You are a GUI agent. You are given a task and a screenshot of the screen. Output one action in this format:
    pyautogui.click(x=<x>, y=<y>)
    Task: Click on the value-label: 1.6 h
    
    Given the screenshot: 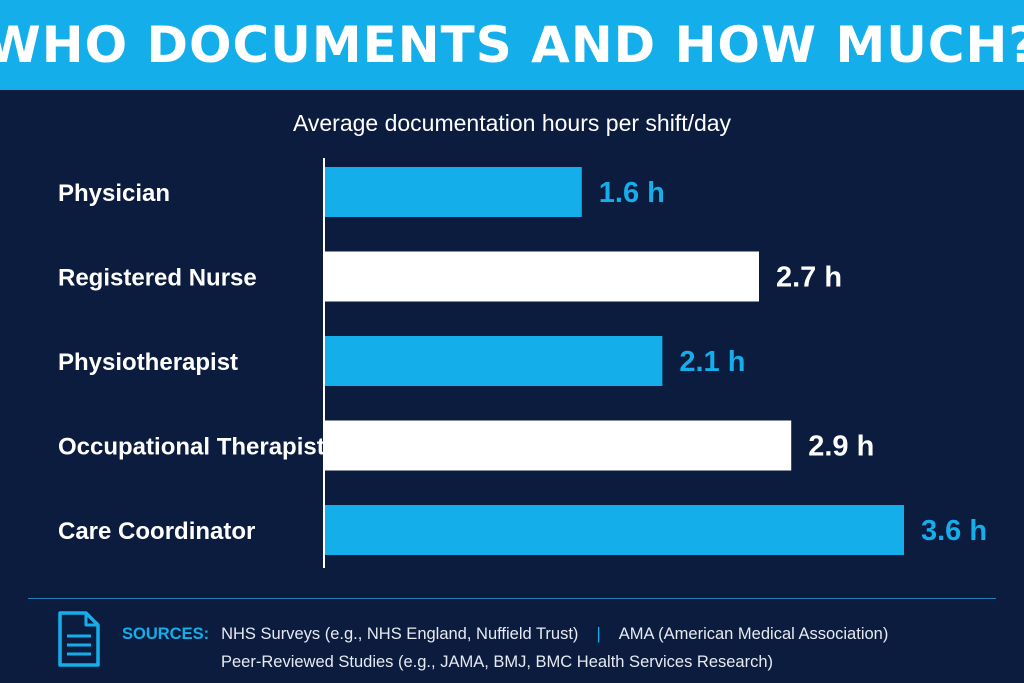 What is the action you would take?
    pyautogui.click(x=632, y=193)
    